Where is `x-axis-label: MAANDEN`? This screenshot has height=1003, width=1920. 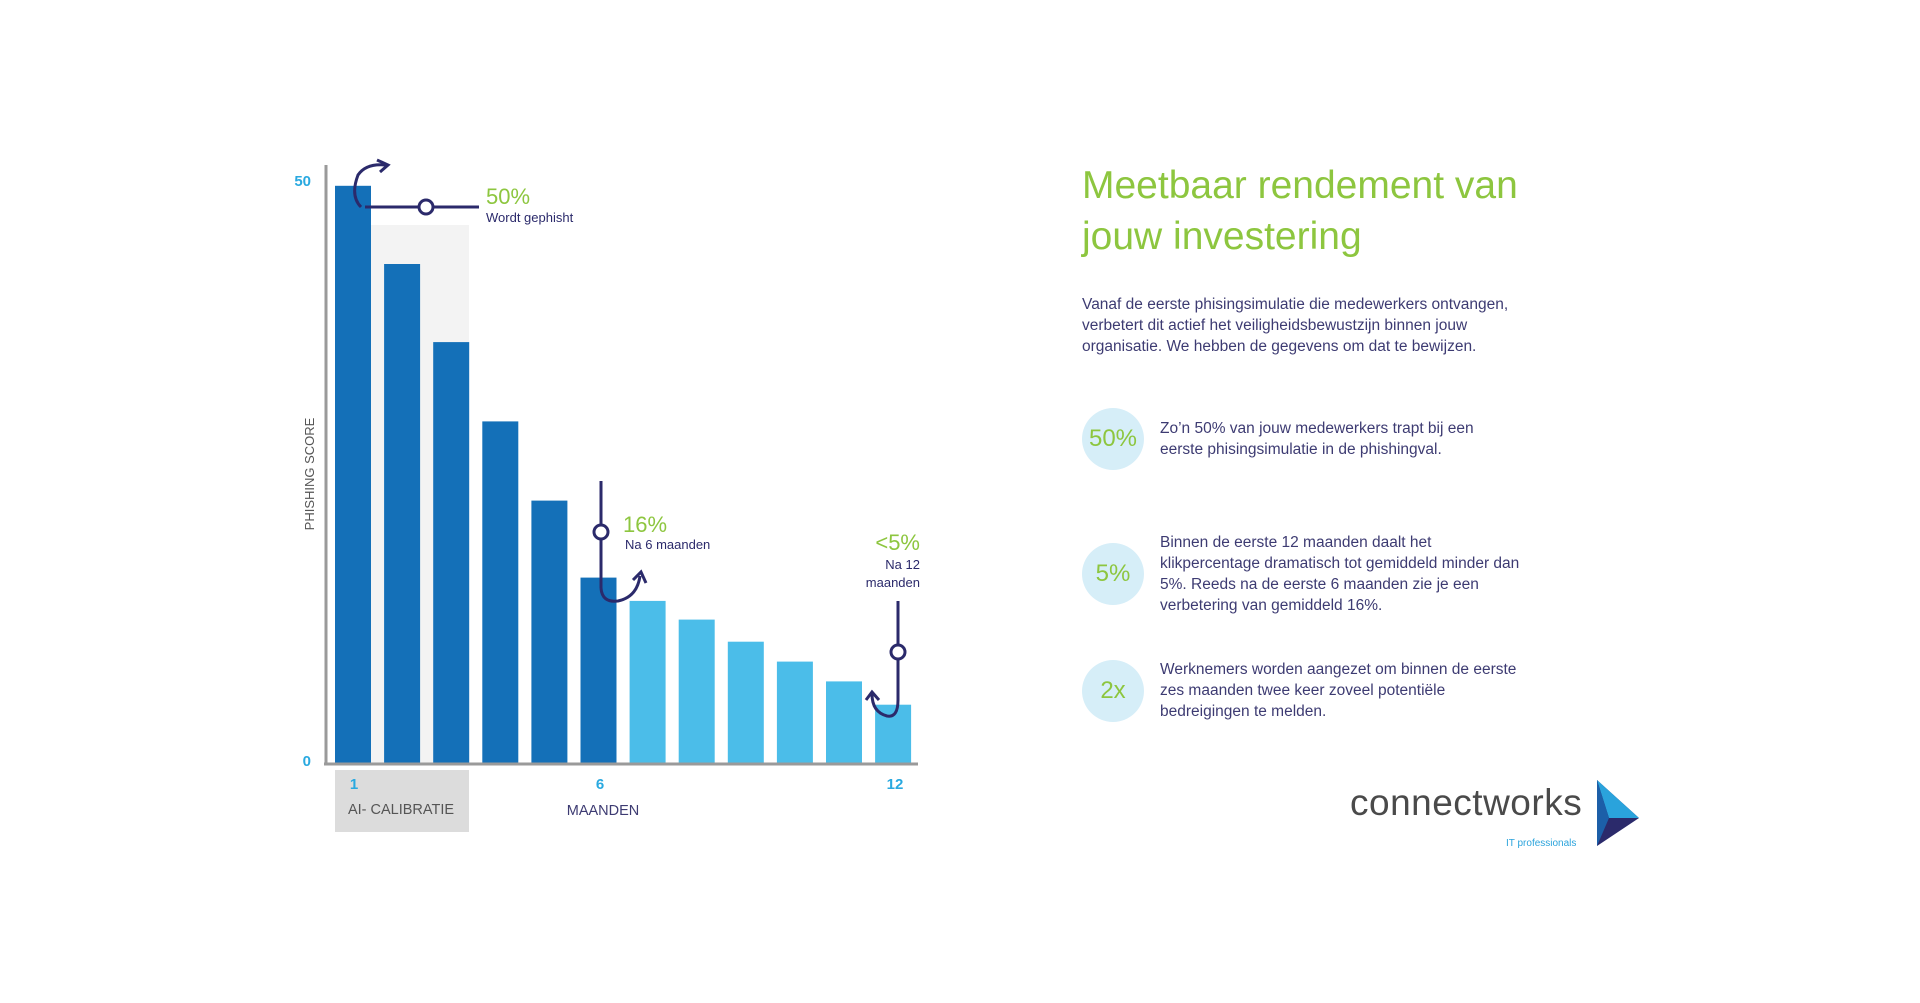
x-axis-label: MAANDEN is located at coordinates (603, 811).